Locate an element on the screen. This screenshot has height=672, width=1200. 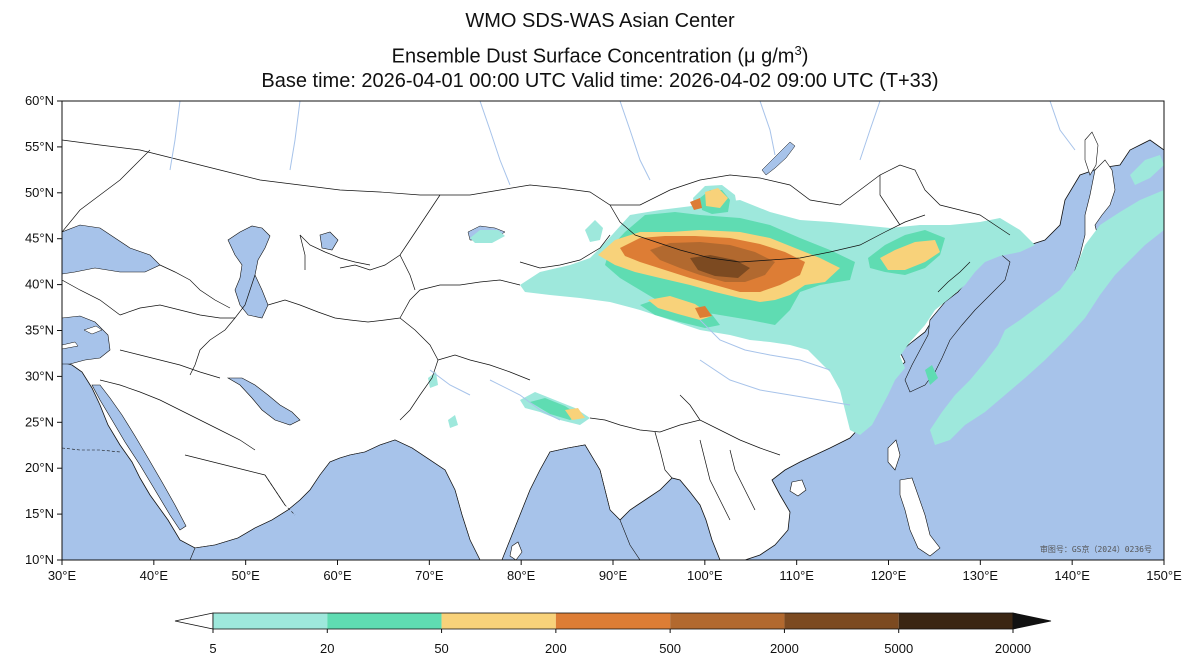
bay-of-bengal is located at coordinates (571, 502).